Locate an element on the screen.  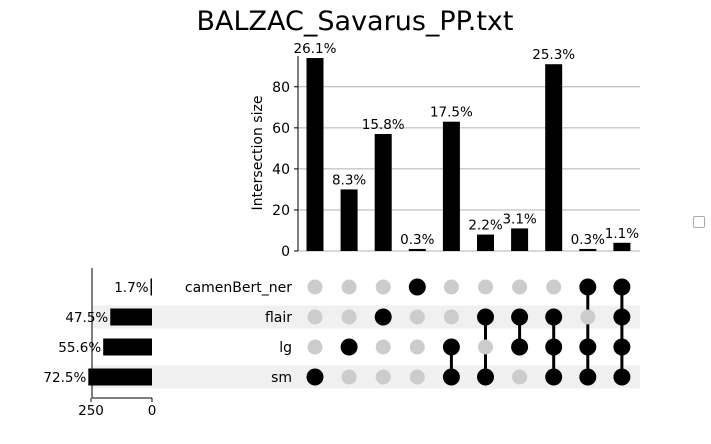
set-name-label: flair is located at coordinates (278, 318).